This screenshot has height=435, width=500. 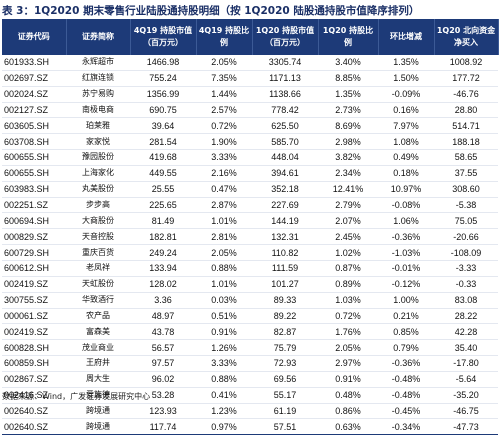 I want to click on q1-value-cell: 1138.66, so click(x=285, y=94).